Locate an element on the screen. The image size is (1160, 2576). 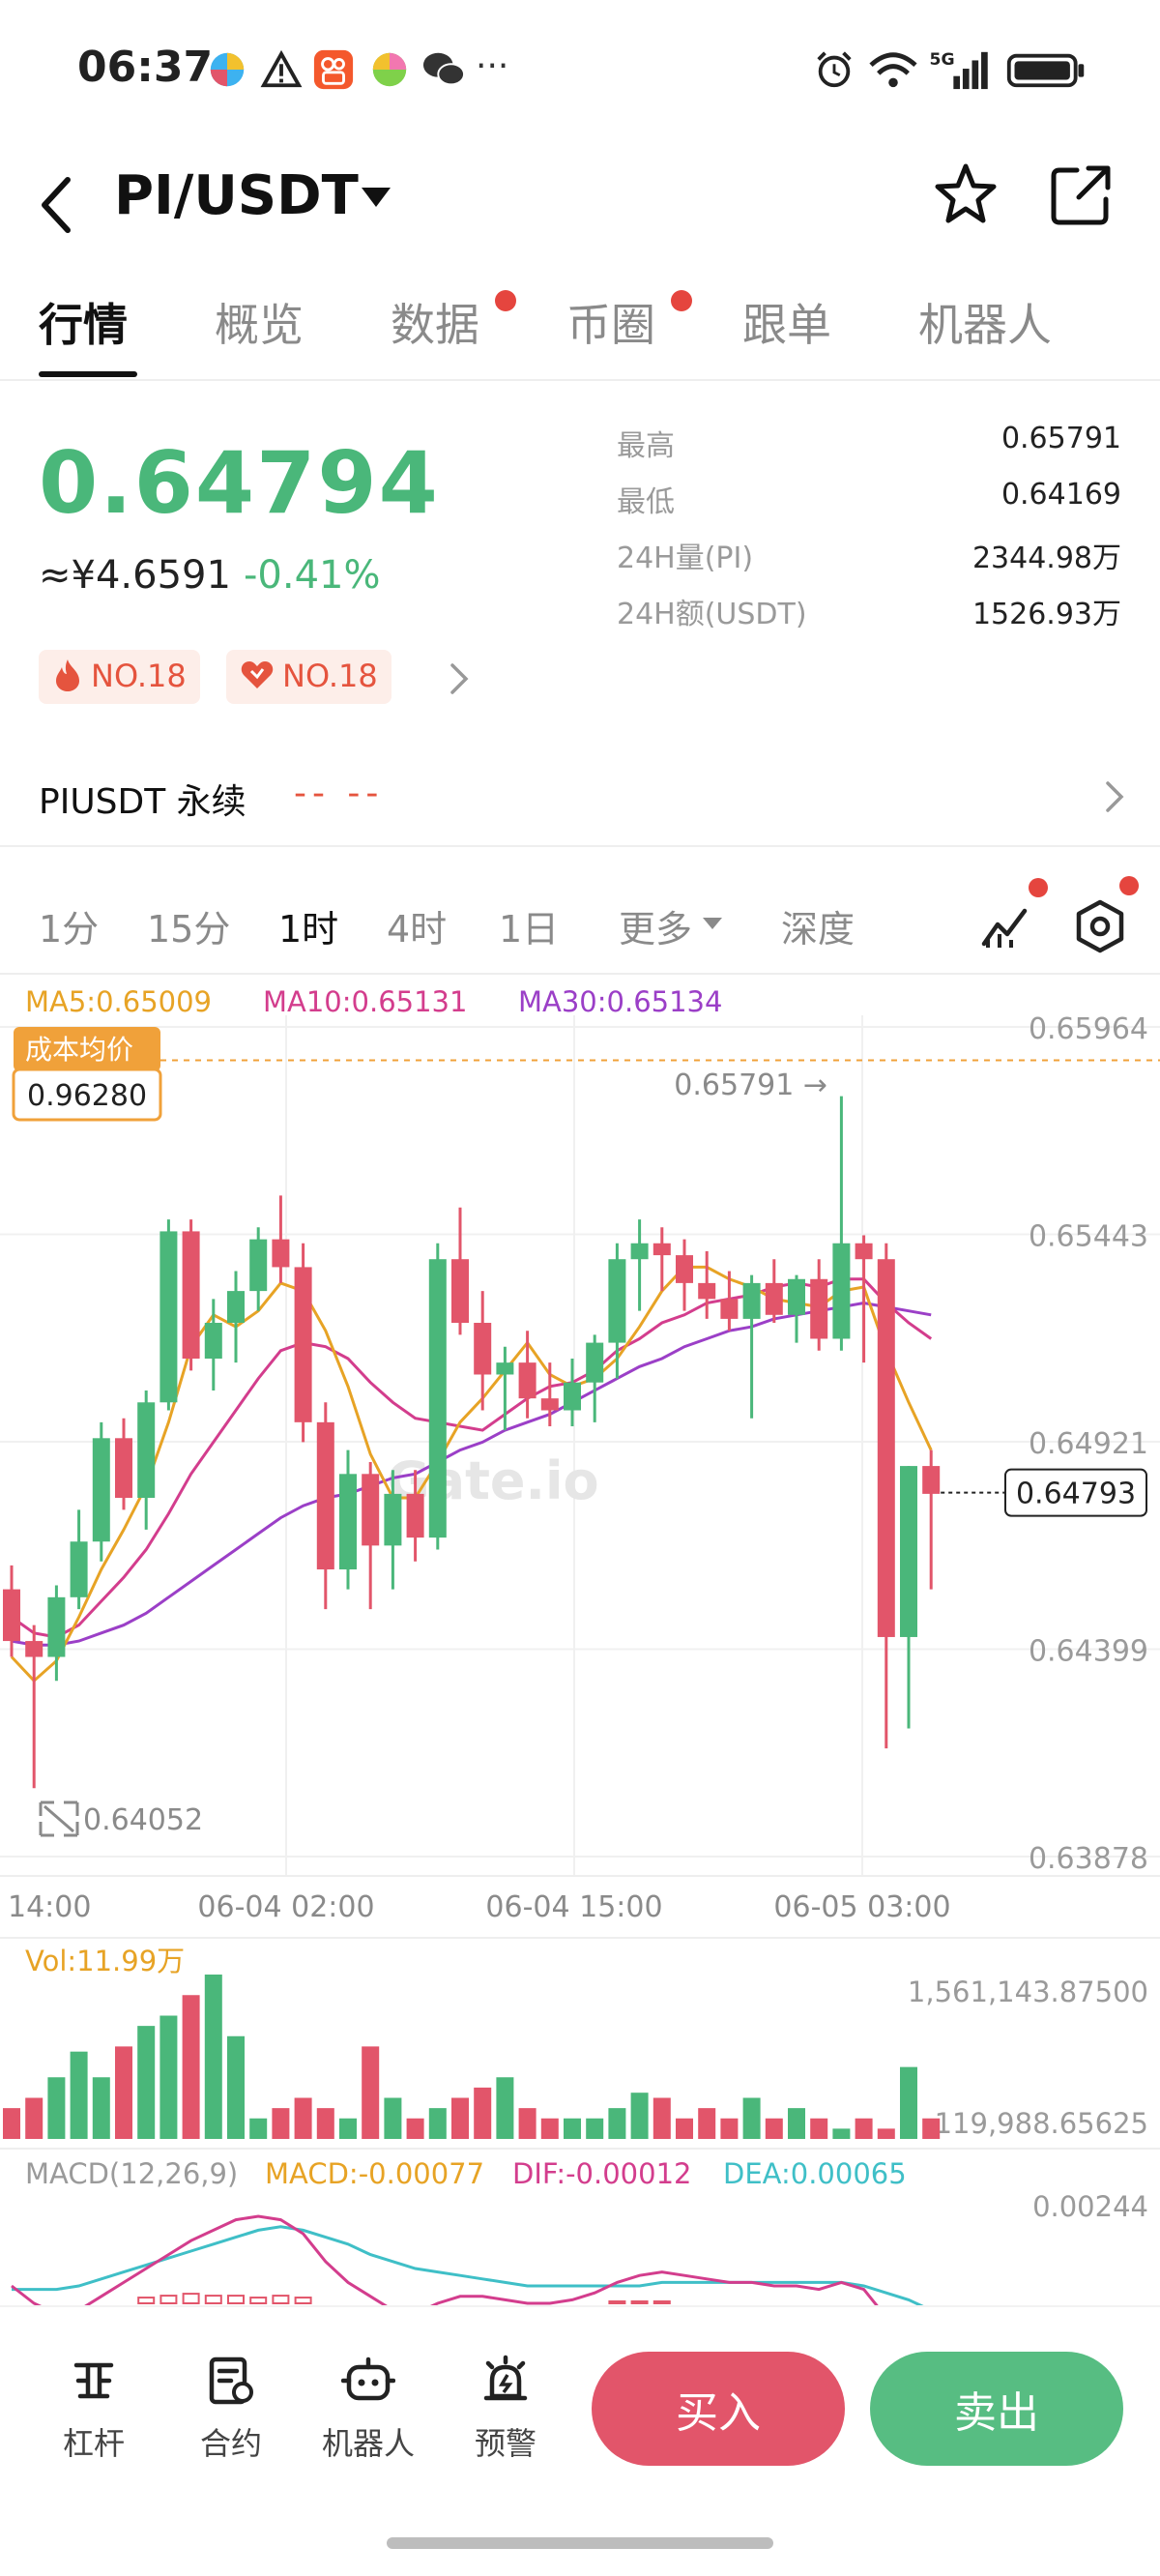
stat-low-label: 最低 is located at coordinates (646, 502).